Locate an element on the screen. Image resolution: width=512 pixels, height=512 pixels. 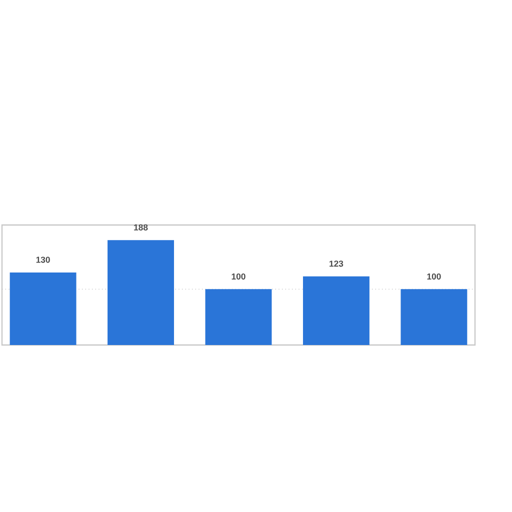
data-label: 123 is located at coordinates (337, 263).